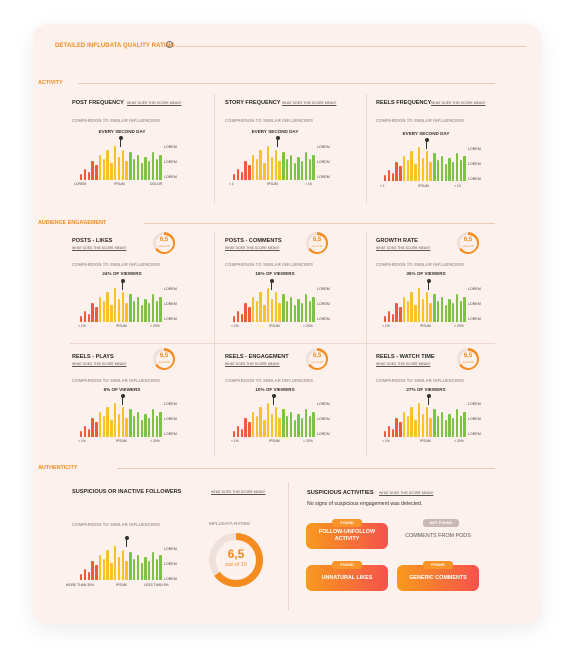 The width and height of the screenshot is (573, 664). What do you see at coordinates (50, 83) in the screenshot?
I see `section-activity: ACTIVITY` at bounding box center [50, 83].